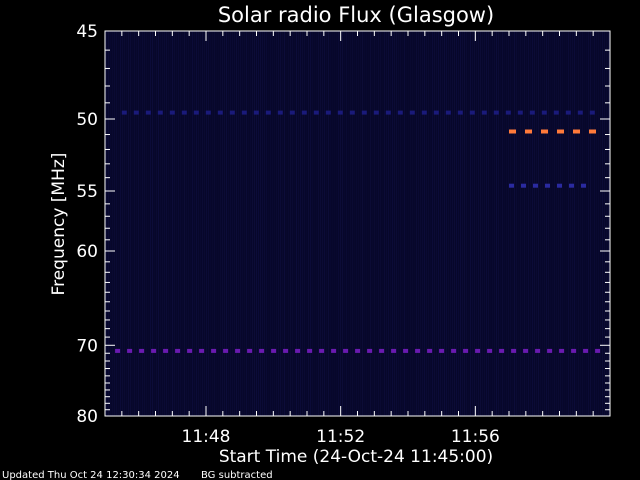 This screenshot has height=480, width=640. I want to click on y-tick-label: 80, so click(87, 417).